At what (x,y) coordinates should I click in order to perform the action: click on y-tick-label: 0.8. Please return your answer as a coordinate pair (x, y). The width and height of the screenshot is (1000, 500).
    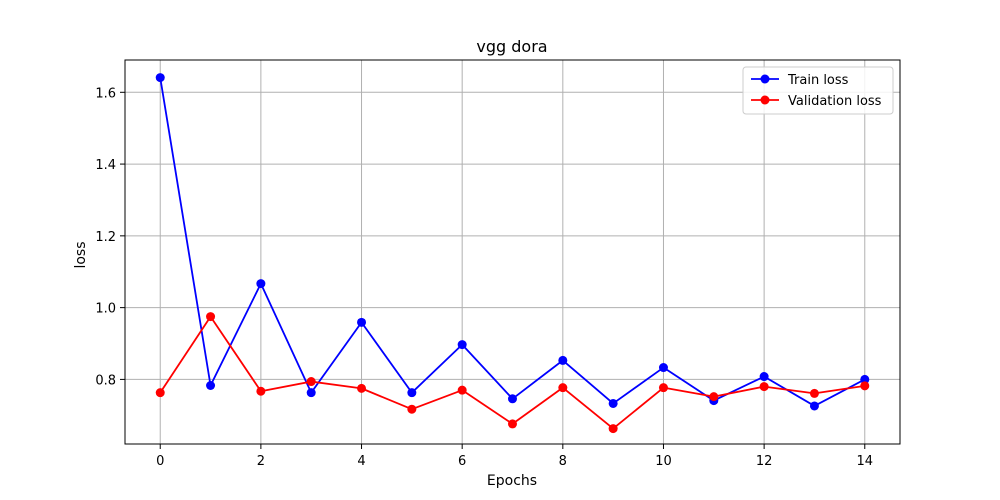
    Looking at the image, I should click on (105, 380).